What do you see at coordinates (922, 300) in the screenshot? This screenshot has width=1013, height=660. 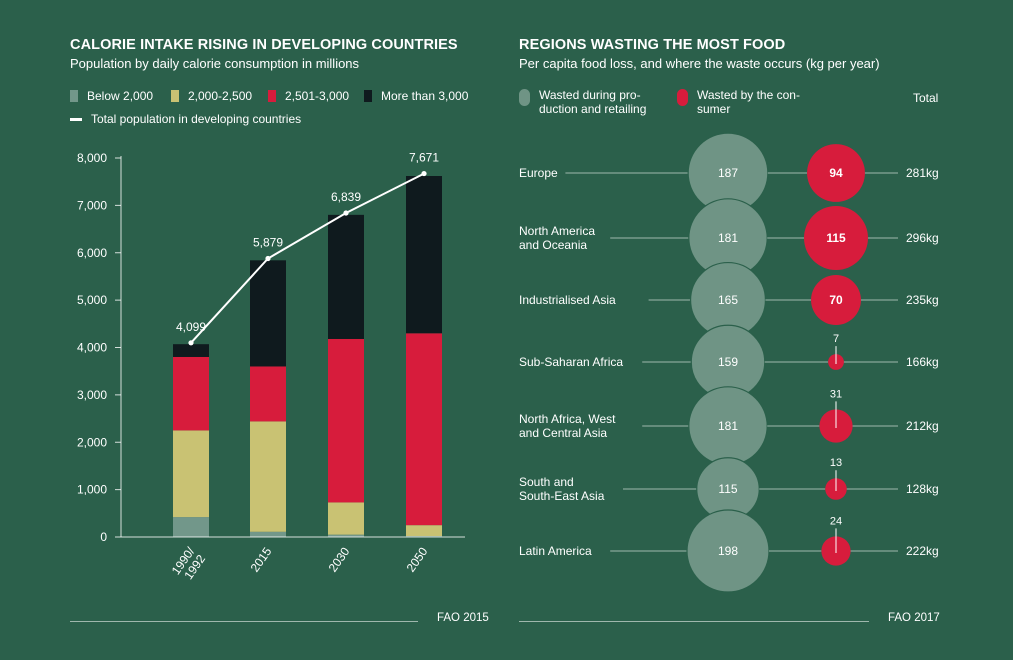 I see `region-total: 235kg` at bounding box center [922, 300].